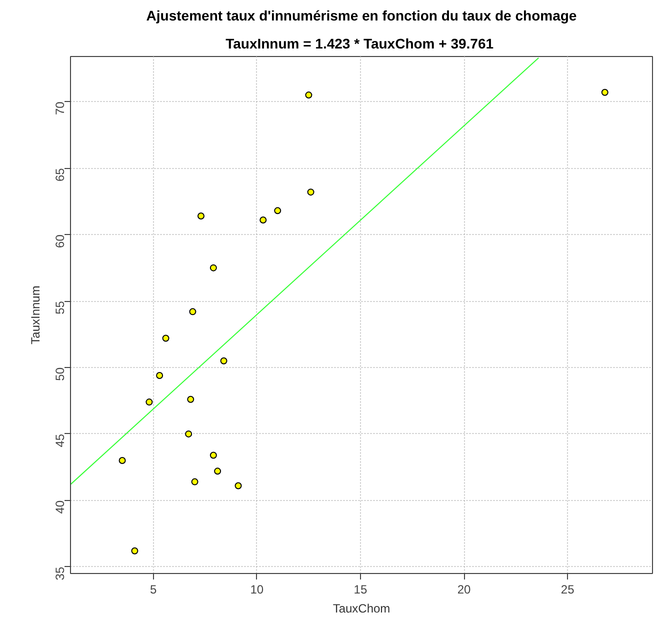 This screenshot has width=672, height=643. Describe the element at coordinates (60, 307) in the screenshot. I see `y-tick-label: 55` at that location.